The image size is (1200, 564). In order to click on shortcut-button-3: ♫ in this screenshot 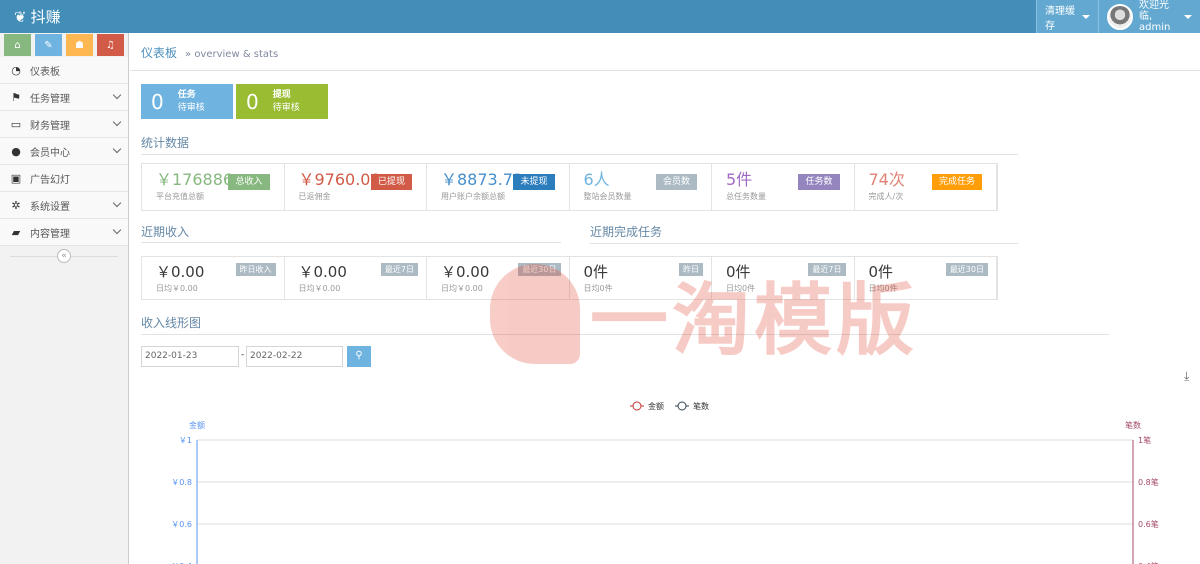, I will do `click(110, 45)`.